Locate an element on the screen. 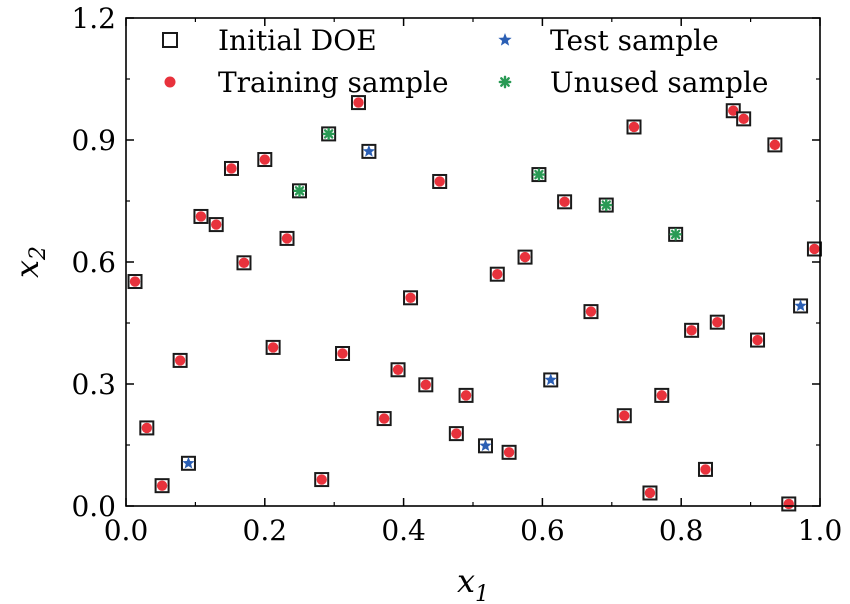 This screenshot has height=604, width=850. x-tick-label: 0.4 is located at coordinates (403, 530).